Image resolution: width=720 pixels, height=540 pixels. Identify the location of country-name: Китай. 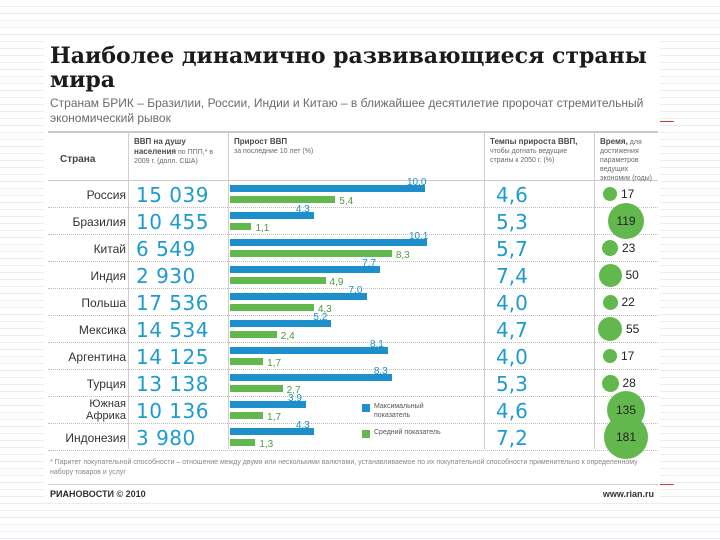
(109, 249).